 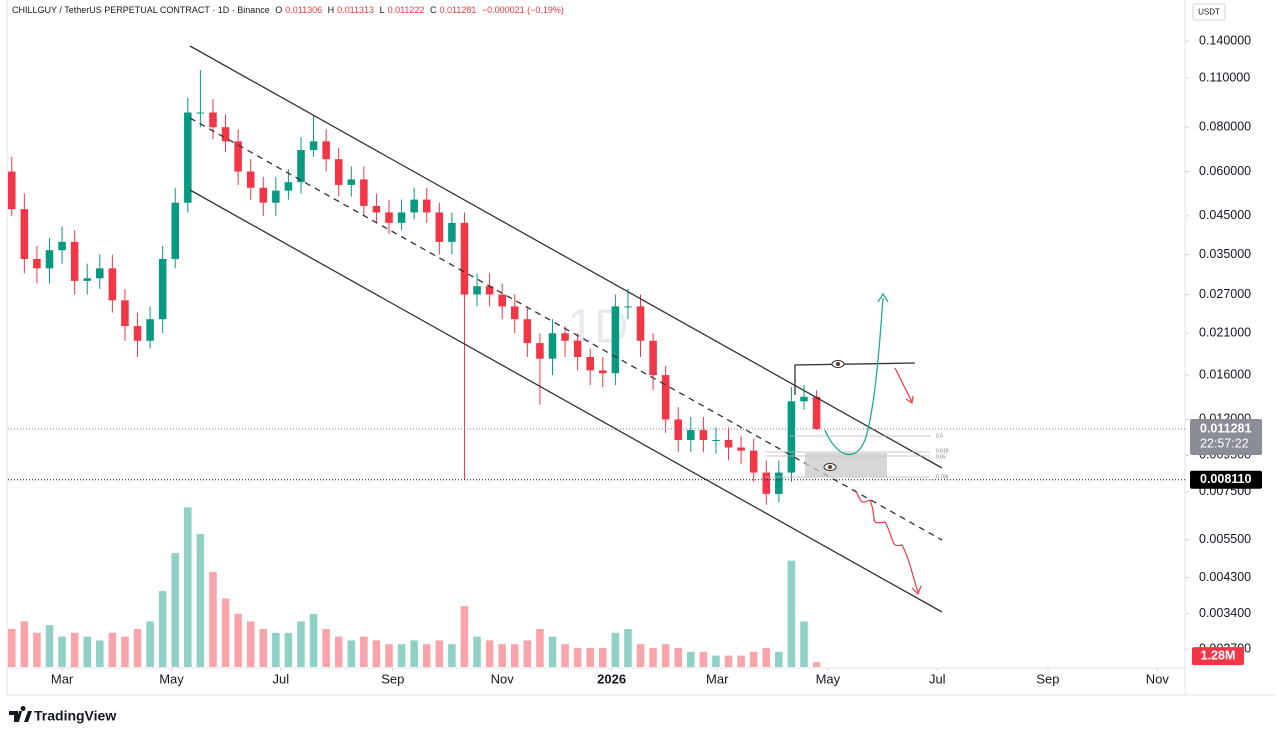 I want to click on last-price-box, so click(x=1226, y=436).